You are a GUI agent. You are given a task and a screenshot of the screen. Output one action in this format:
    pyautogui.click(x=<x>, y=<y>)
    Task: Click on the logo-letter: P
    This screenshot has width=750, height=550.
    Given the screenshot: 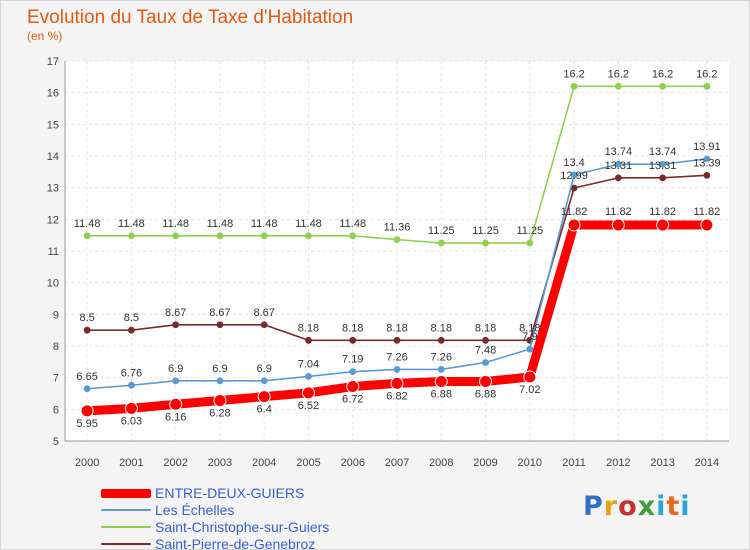 What is the action you would take?
    pyautogui.click(x=593, y=506)
    